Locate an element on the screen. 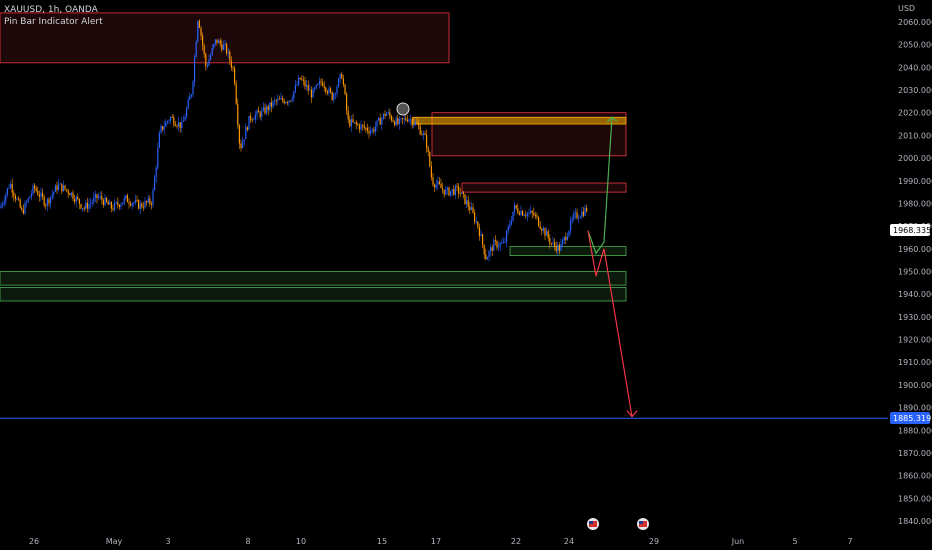 Image resolution: width=932 pixels, height=550 pixels. zone-highlight is located at coordinates (519, 120).